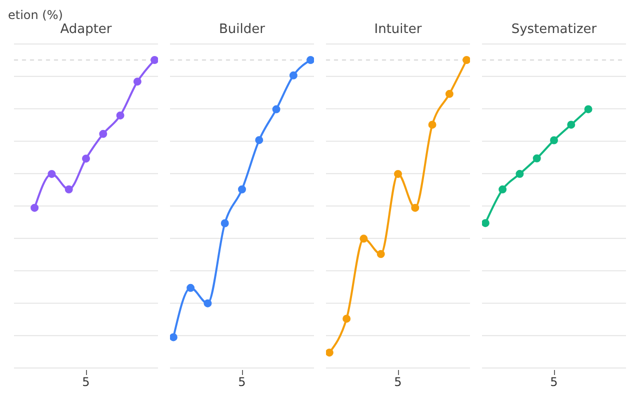 The image size is (640, 400). What do you see at coordinates (398, 30) in the screenshot?
I see `chart-title: Intuiter` at bounding box center [398, 30].